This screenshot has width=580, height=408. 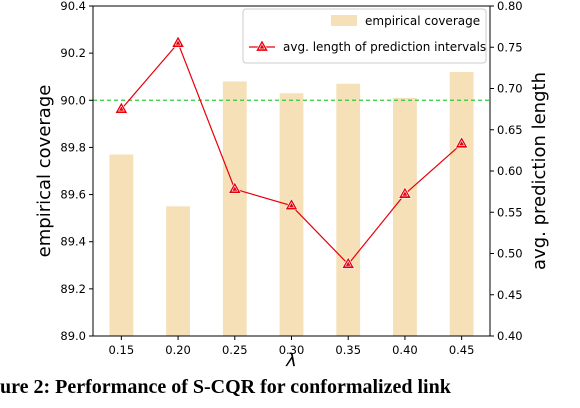 What do you see at coordinates (405, 350) in the screenshot?
I see `x-tick-label: 0.40` at bounding box center [405, 350].